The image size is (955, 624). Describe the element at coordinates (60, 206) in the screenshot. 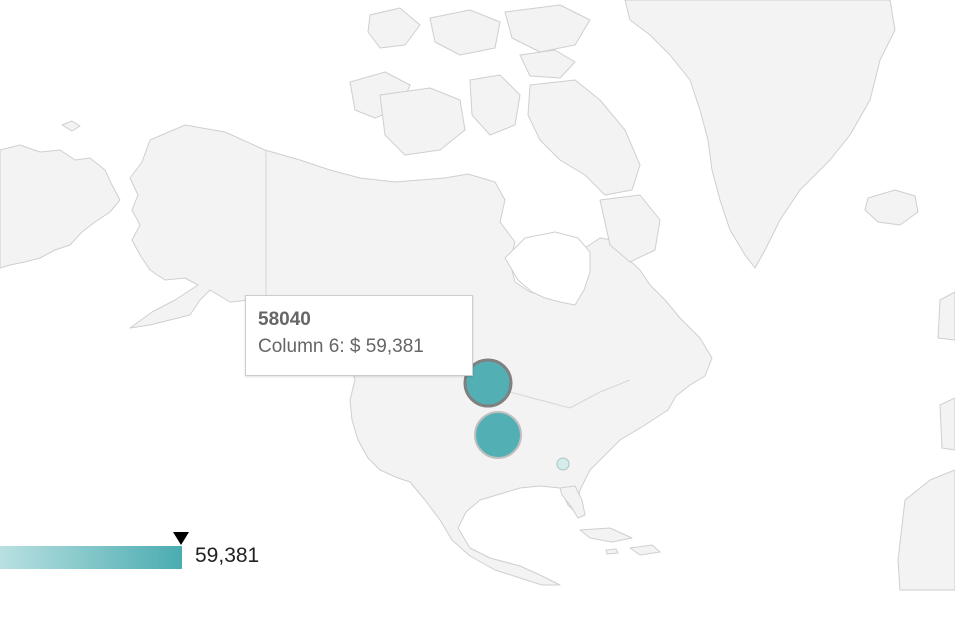

I see `land-siberia` at that location.